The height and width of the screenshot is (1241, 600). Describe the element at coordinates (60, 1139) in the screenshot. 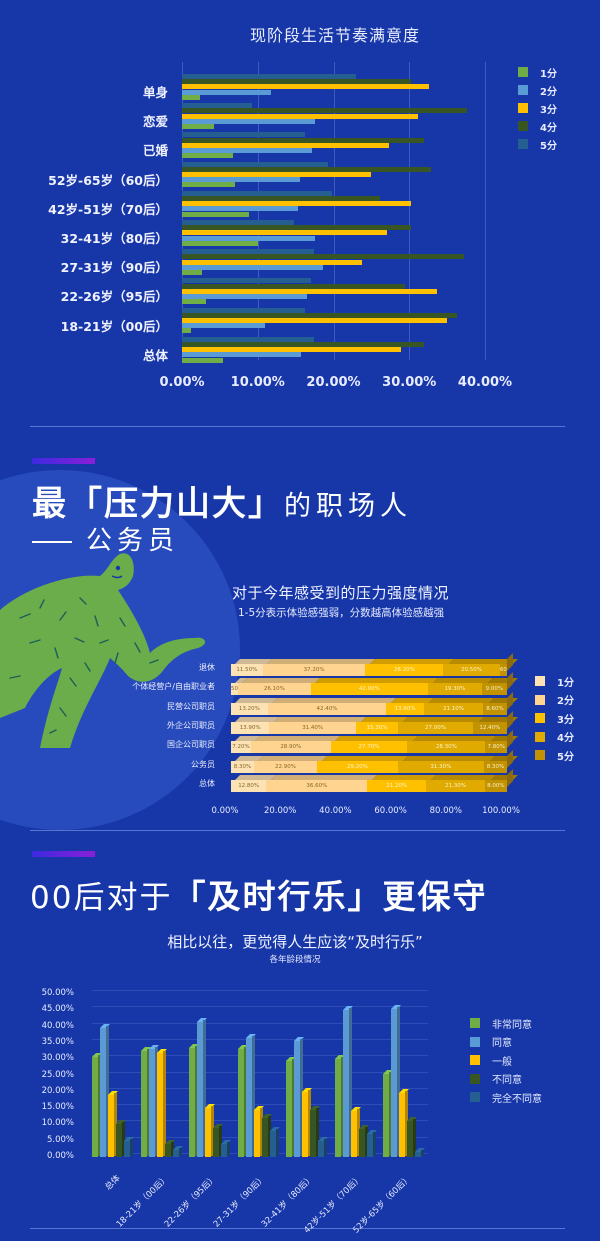

I see `y-axis-tick: 5.00%` at that location.